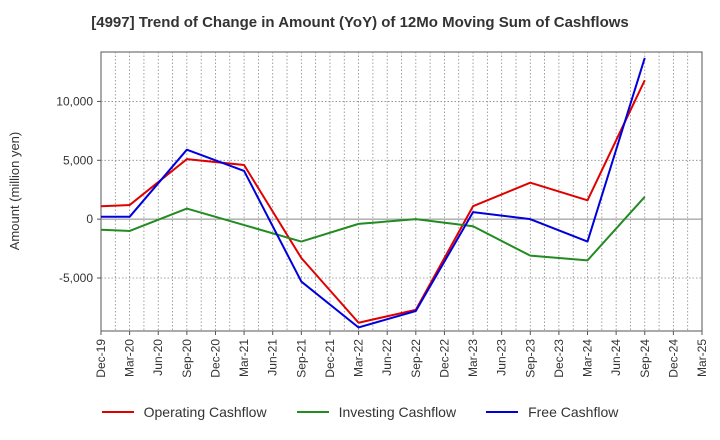 The height and width of the screenshot is (440, 720). What do you see at coordinates (101, 358) in the screenshot?
I see `x-tick-label: Dec-19` at bounding box center [101, 358].